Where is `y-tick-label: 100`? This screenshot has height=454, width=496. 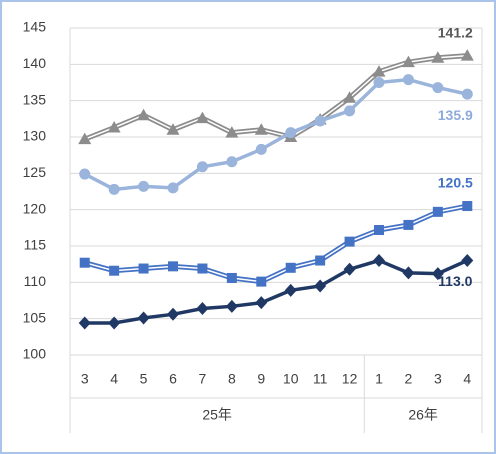 y-tick-label: 100 is located at coordinates (35, 354).